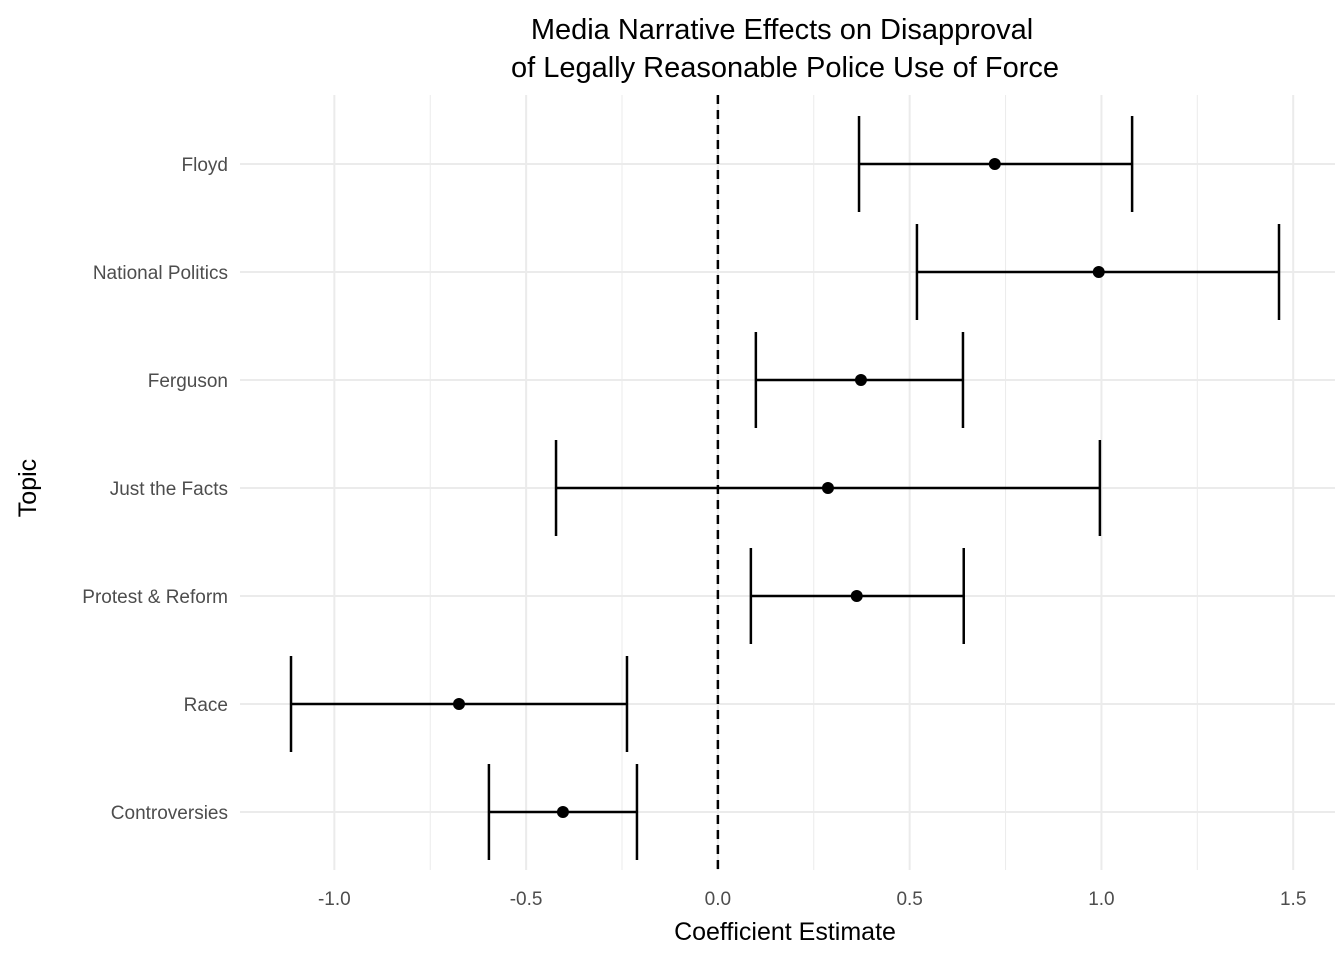 The image size is (1344, 965). What do you see at coordinates (782, 30) in the screenshot?
I see `chart-title-line1: Media Narrative Effects on Disapproval` at bounding box center [782, 30].